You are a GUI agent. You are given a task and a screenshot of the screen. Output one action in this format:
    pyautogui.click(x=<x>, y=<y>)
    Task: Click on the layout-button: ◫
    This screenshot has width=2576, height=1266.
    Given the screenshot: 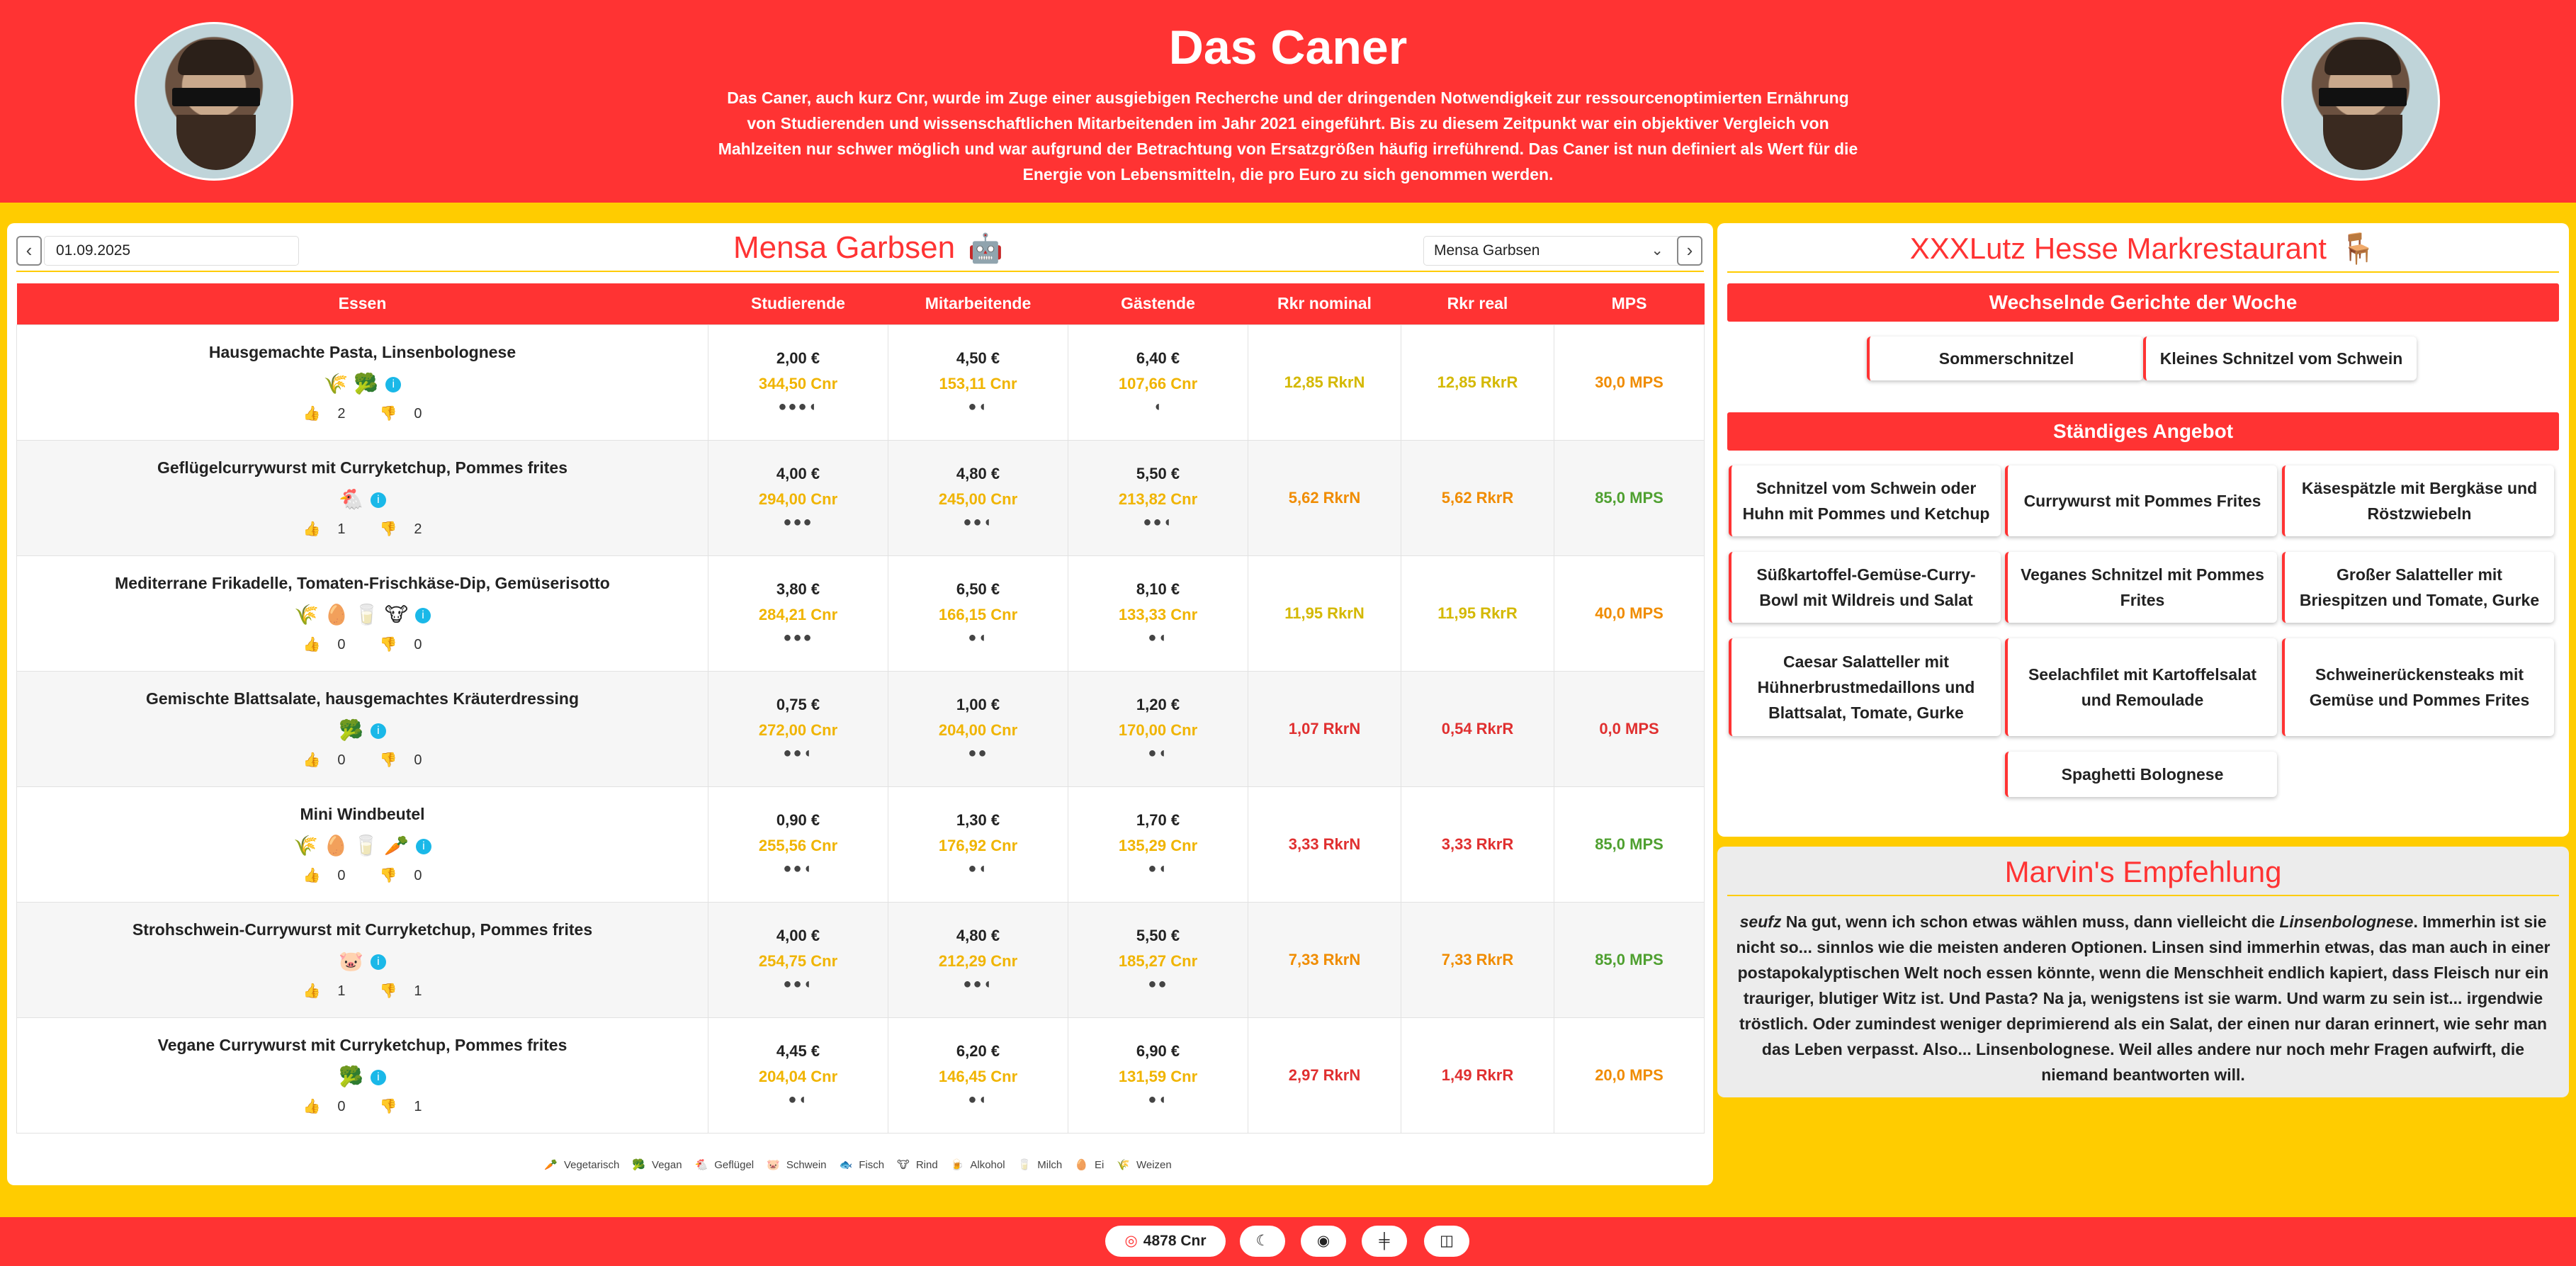 What is the action you would take?
    pyautogui.click(x=1446, y=1241)
    